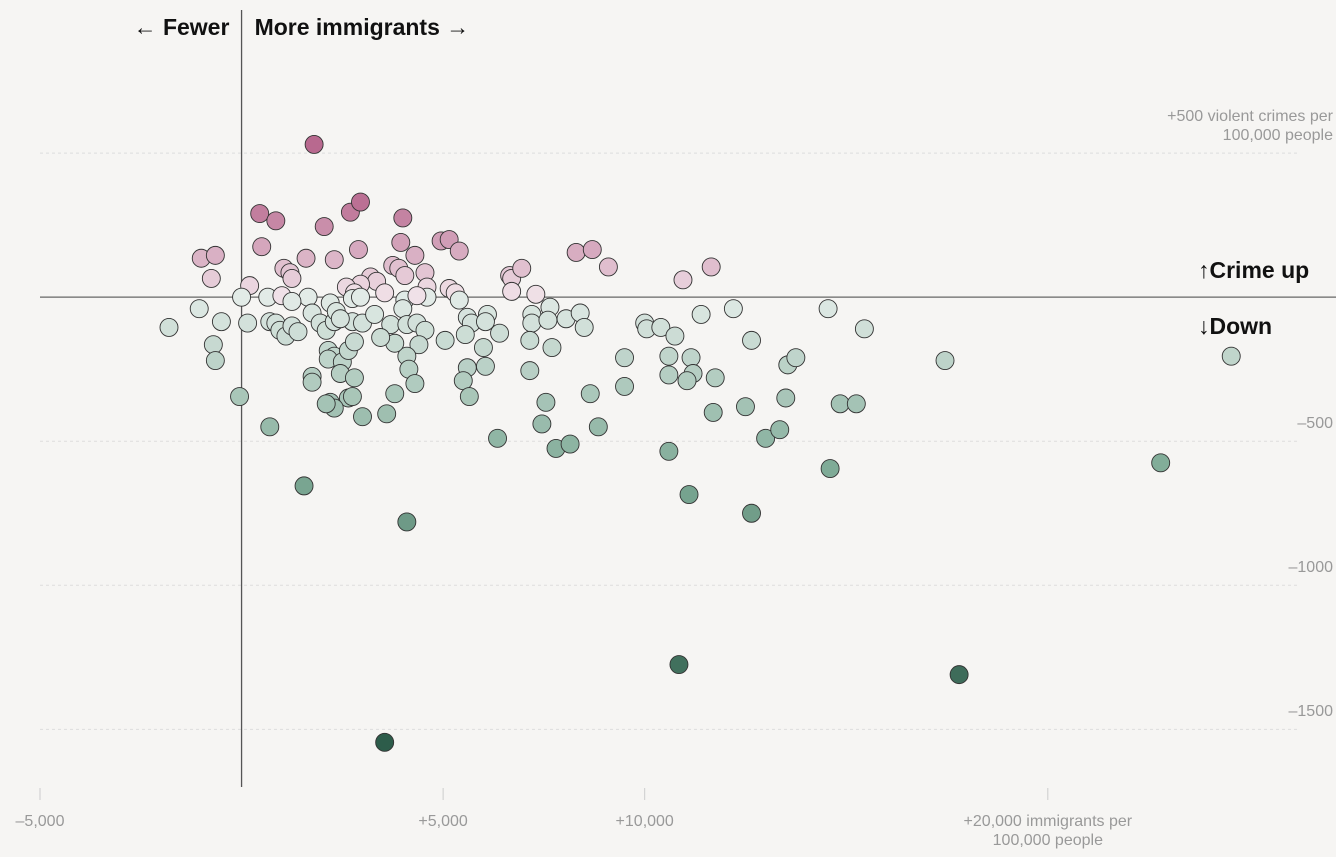 The height and width of the screenshot is (857, 1336). Describe the element at coordinates (1311, 568) in the screenshot. I see `y-tick-label: –1000` at that location.